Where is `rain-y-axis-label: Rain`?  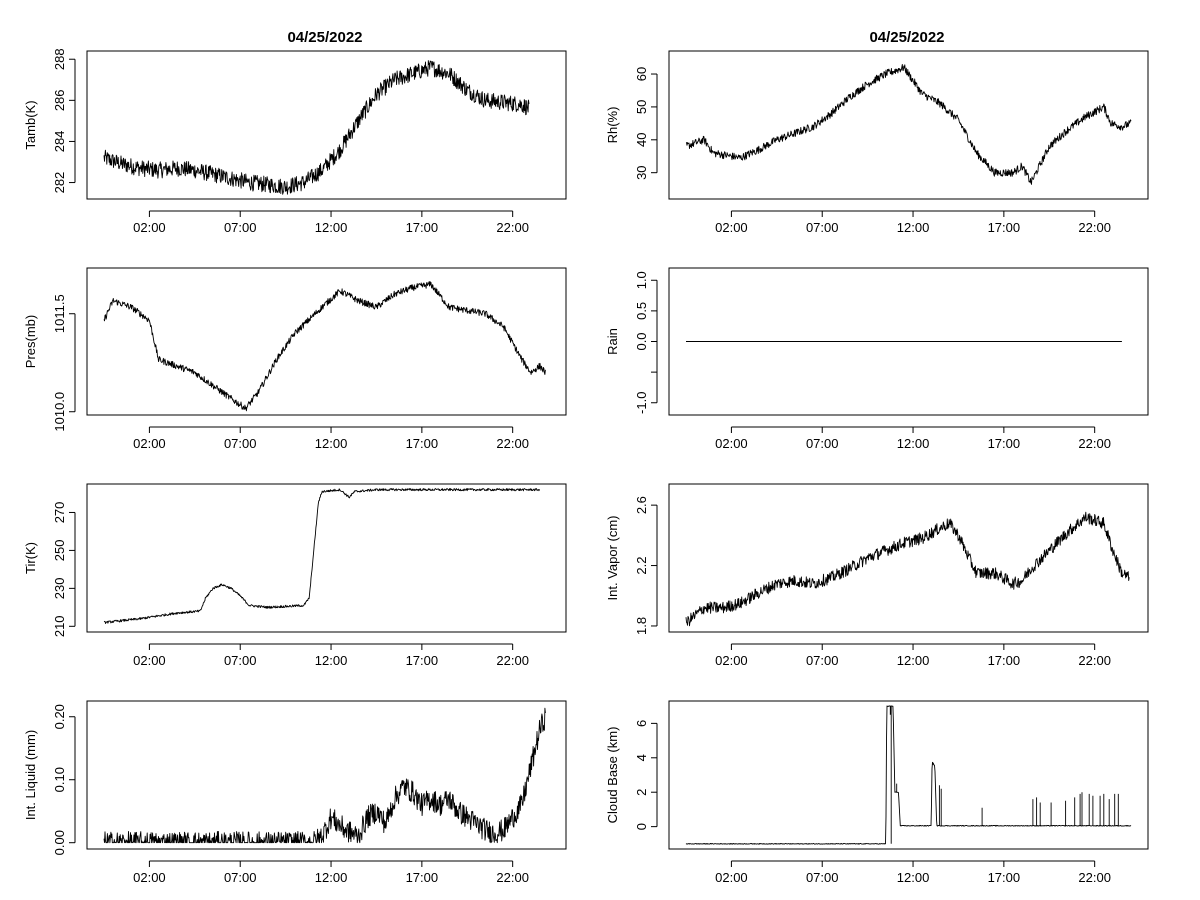 rain-y-axis-label: Rain is located at coordinates (612, 341).